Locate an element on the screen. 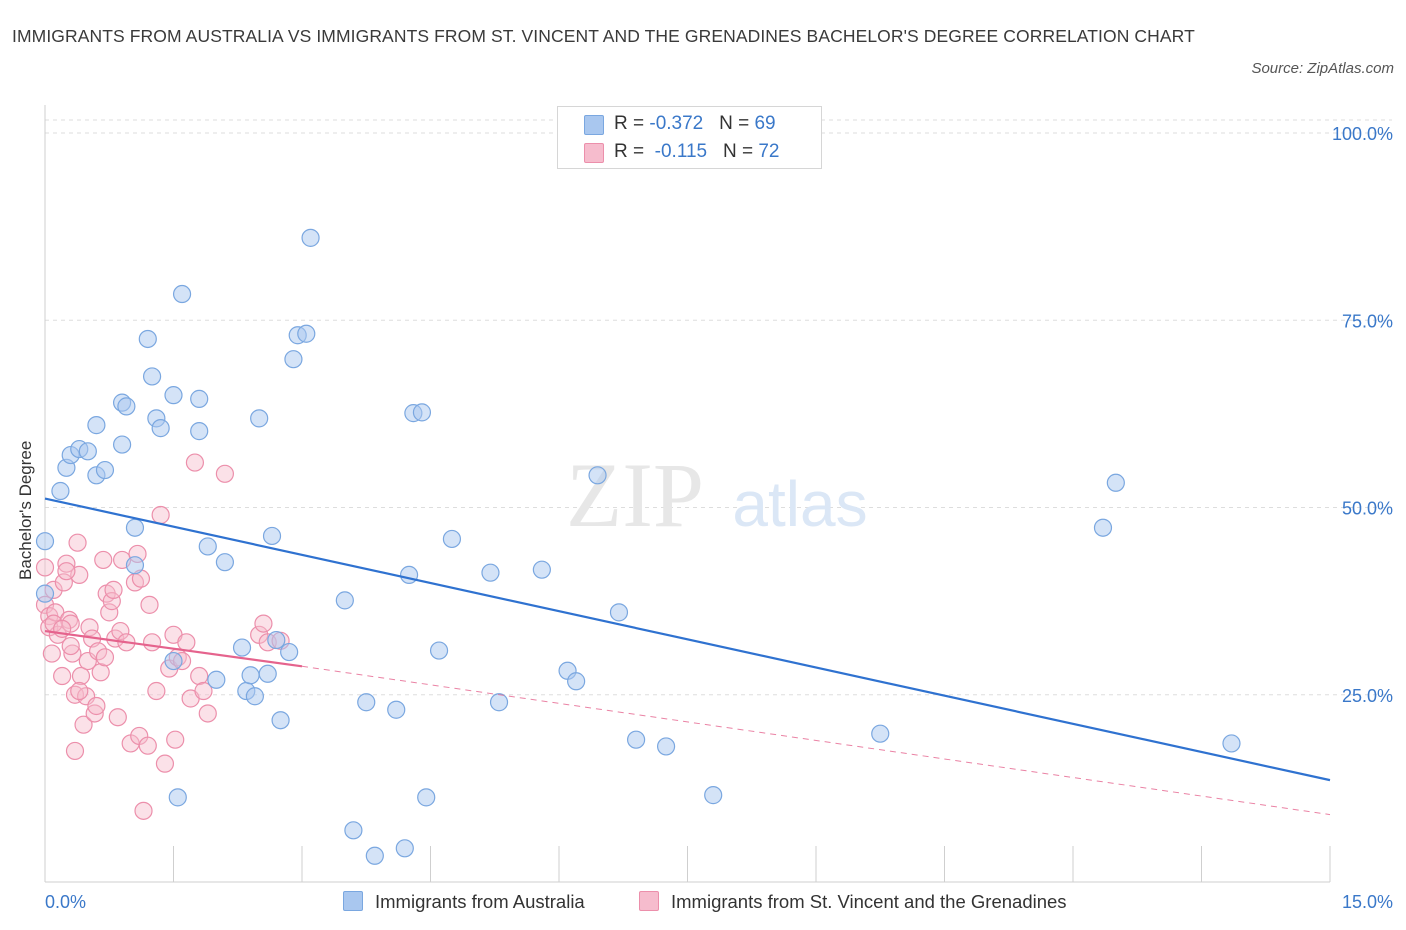  source-note: Source: ZipAtlas.com is located at coordinates (1322, 68).